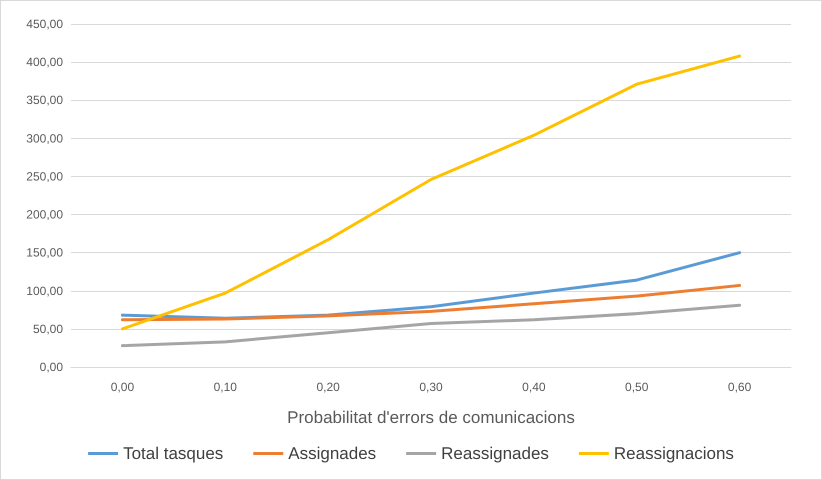 The height and width of the screenshot is (480, 822). What do you see at coordinates (45, 138) in the screenshot?
I see `y-tick-label: 300,00` at bounding box center [45, 138].